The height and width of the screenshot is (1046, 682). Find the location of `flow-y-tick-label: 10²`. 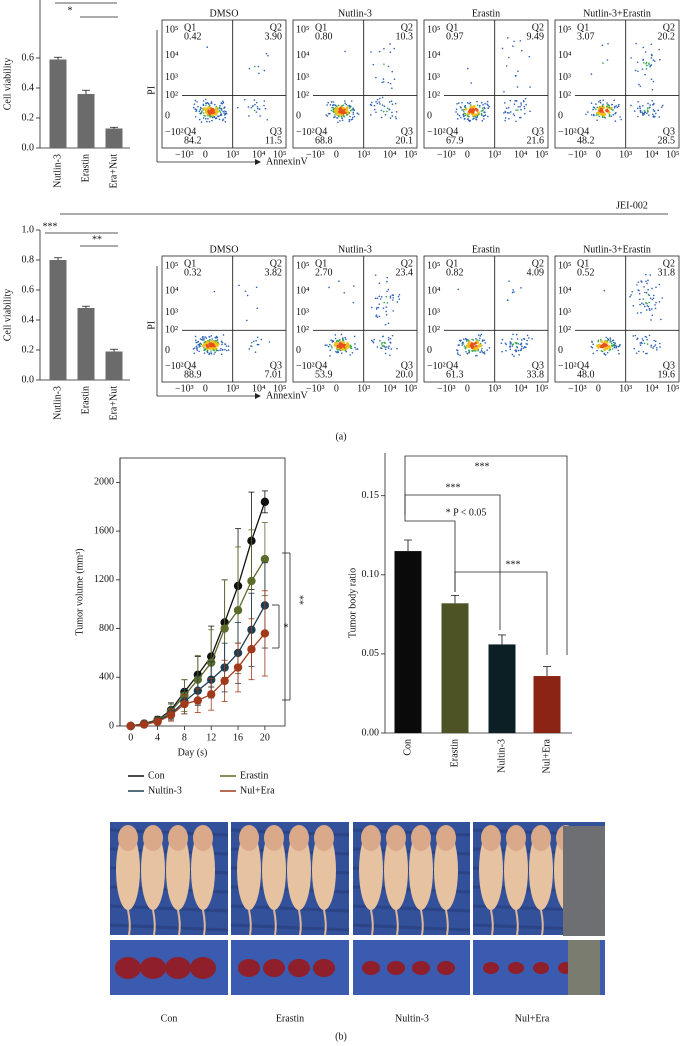

flow-y-tick-label: 10² is located at coordinates (171, 95).